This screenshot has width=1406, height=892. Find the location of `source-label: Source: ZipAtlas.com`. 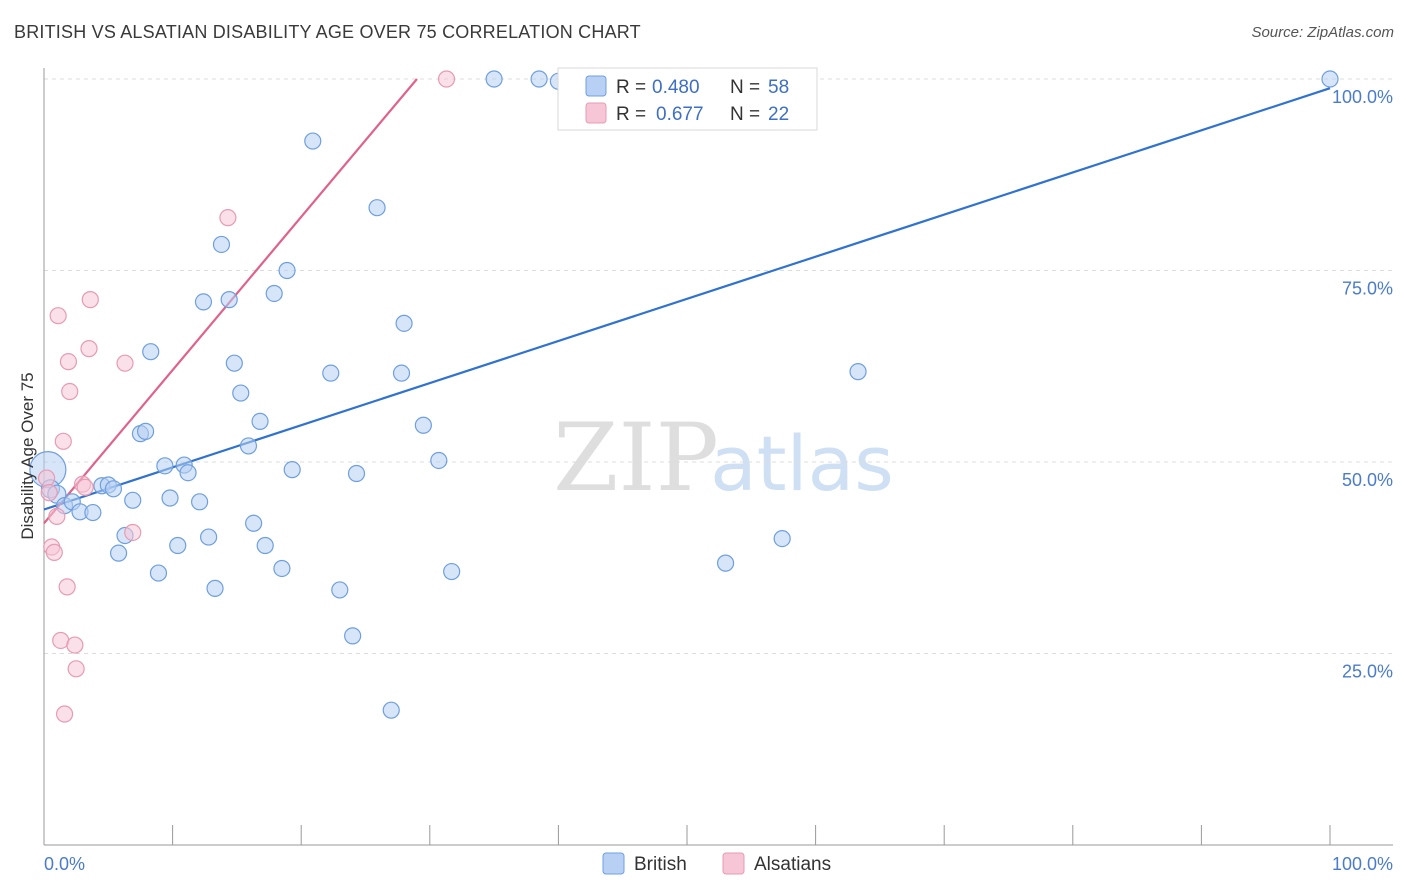

source-label: Source: ZipAtlas.com is located at coordinates (1322, 32).